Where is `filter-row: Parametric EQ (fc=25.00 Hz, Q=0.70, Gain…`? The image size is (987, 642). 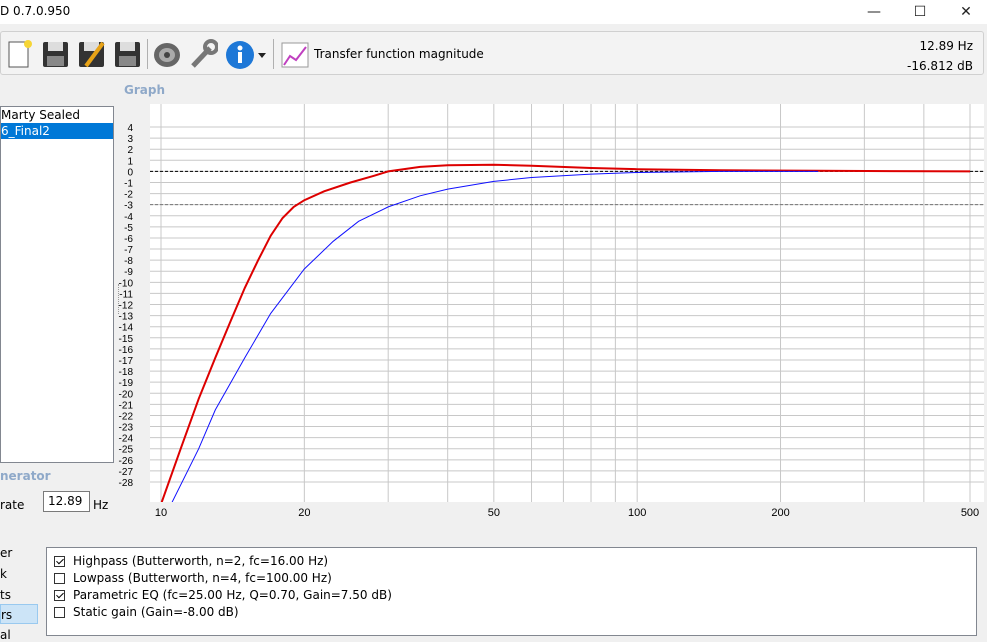
filter-row: Parametric EQ (fc=25.00 Hz, Q=0.70, Gain… is located at coordinates (223, 595).